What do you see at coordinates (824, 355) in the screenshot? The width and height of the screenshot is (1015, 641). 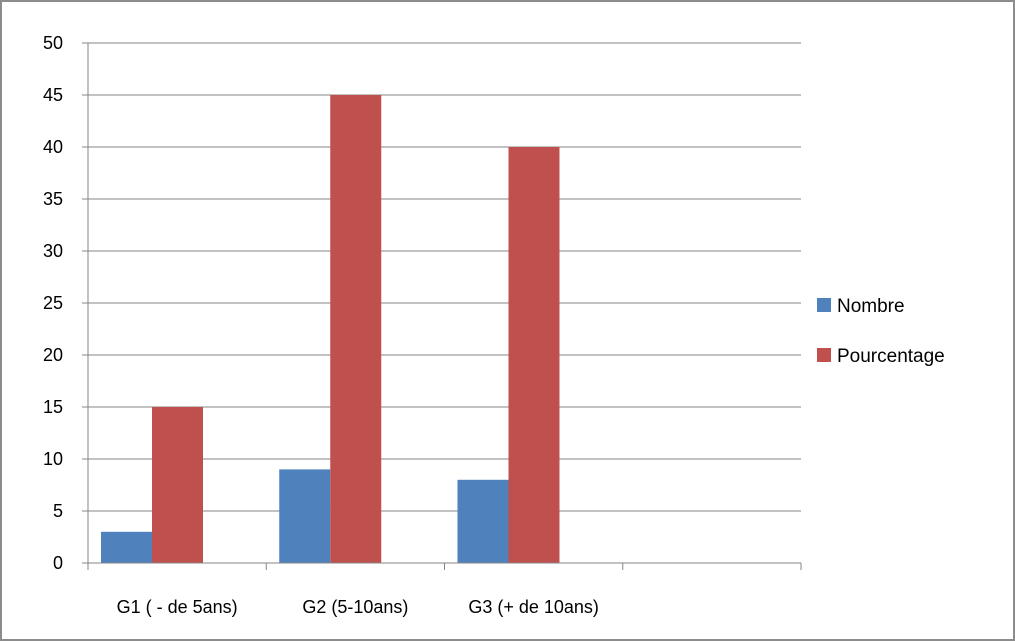 I see `legend-swatch-pourcentage` at bounding box center [824, 355].